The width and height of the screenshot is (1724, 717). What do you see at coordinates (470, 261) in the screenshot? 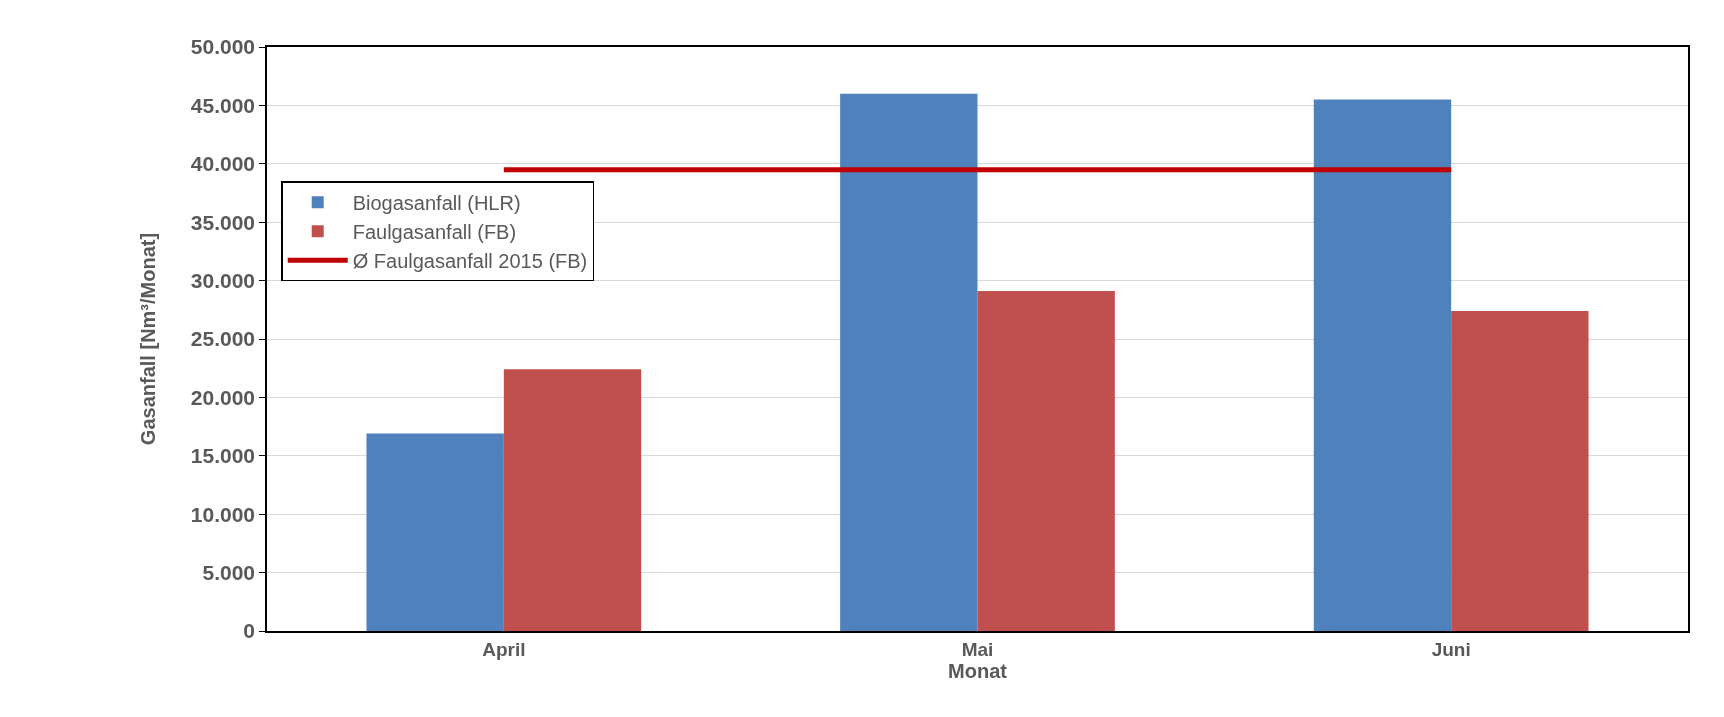
I see `legend-label: Ø Faulgasanfall 2015 (FB)` at bounding box center [470, 261].